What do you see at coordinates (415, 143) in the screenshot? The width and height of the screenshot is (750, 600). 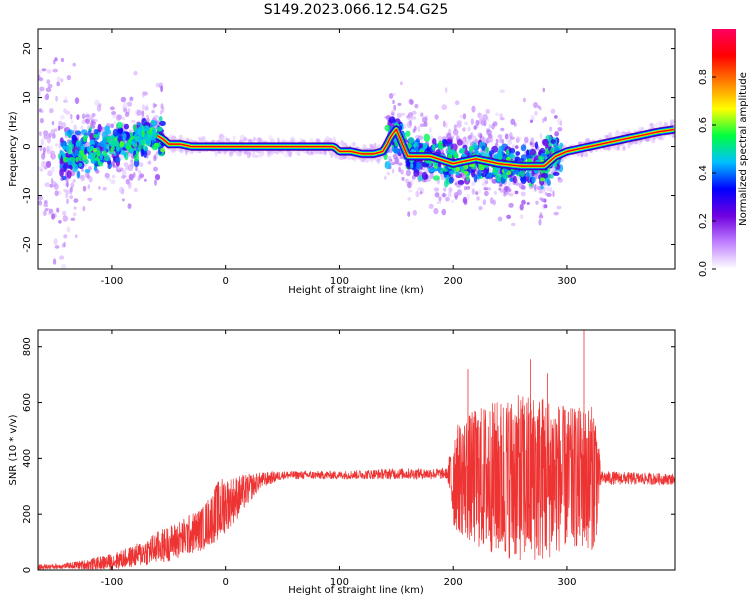 I see `spectrogram-ridge-edge-upper` at bounding box center [415, 143].